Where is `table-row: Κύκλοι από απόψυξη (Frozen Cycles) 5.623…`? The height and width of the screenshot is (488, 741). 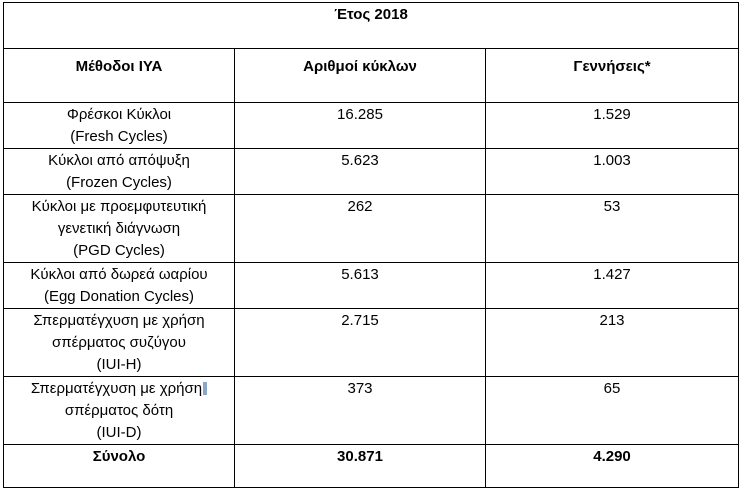
table-row: Κύκλοι από απόψυξη (Frozen Cycles) 5.623… is located at coordinates (371, 171).